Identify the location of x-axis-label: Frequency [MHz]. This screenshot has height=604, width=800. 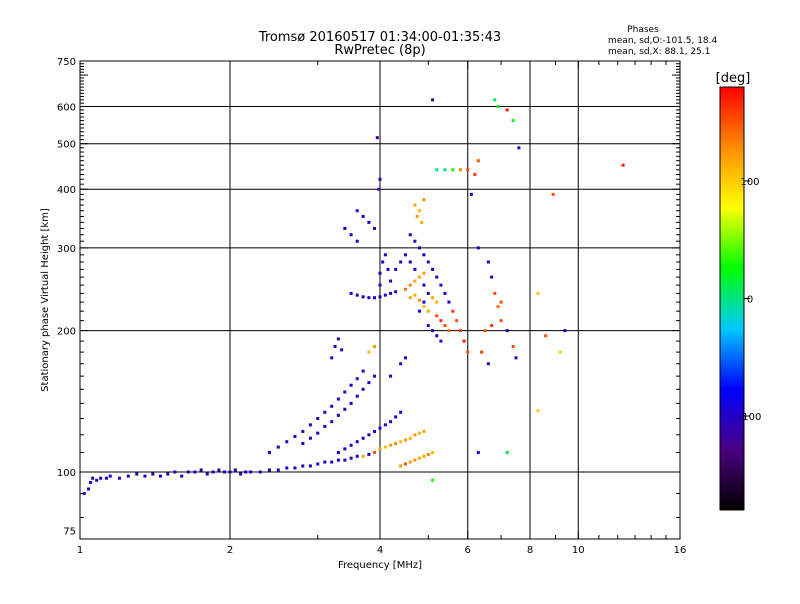
(380, 565).